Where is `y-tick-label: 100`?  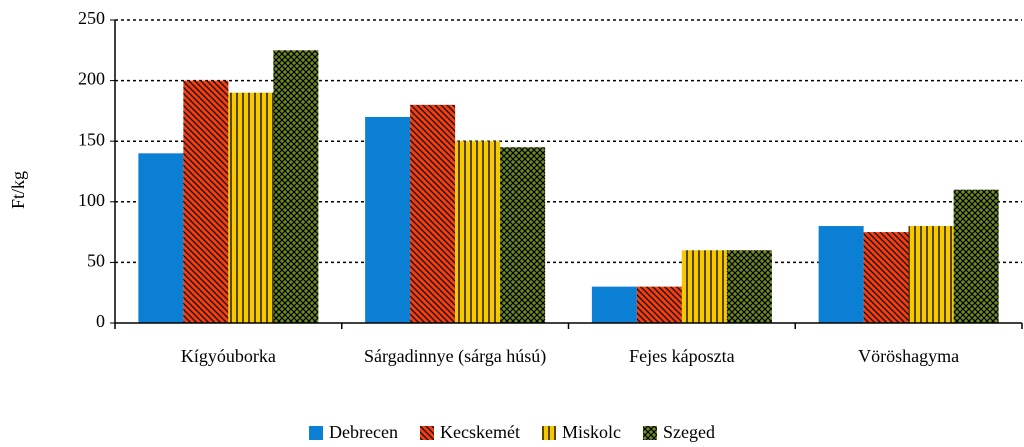
y-tick-label: 100 is located at coordinates (91, 200).